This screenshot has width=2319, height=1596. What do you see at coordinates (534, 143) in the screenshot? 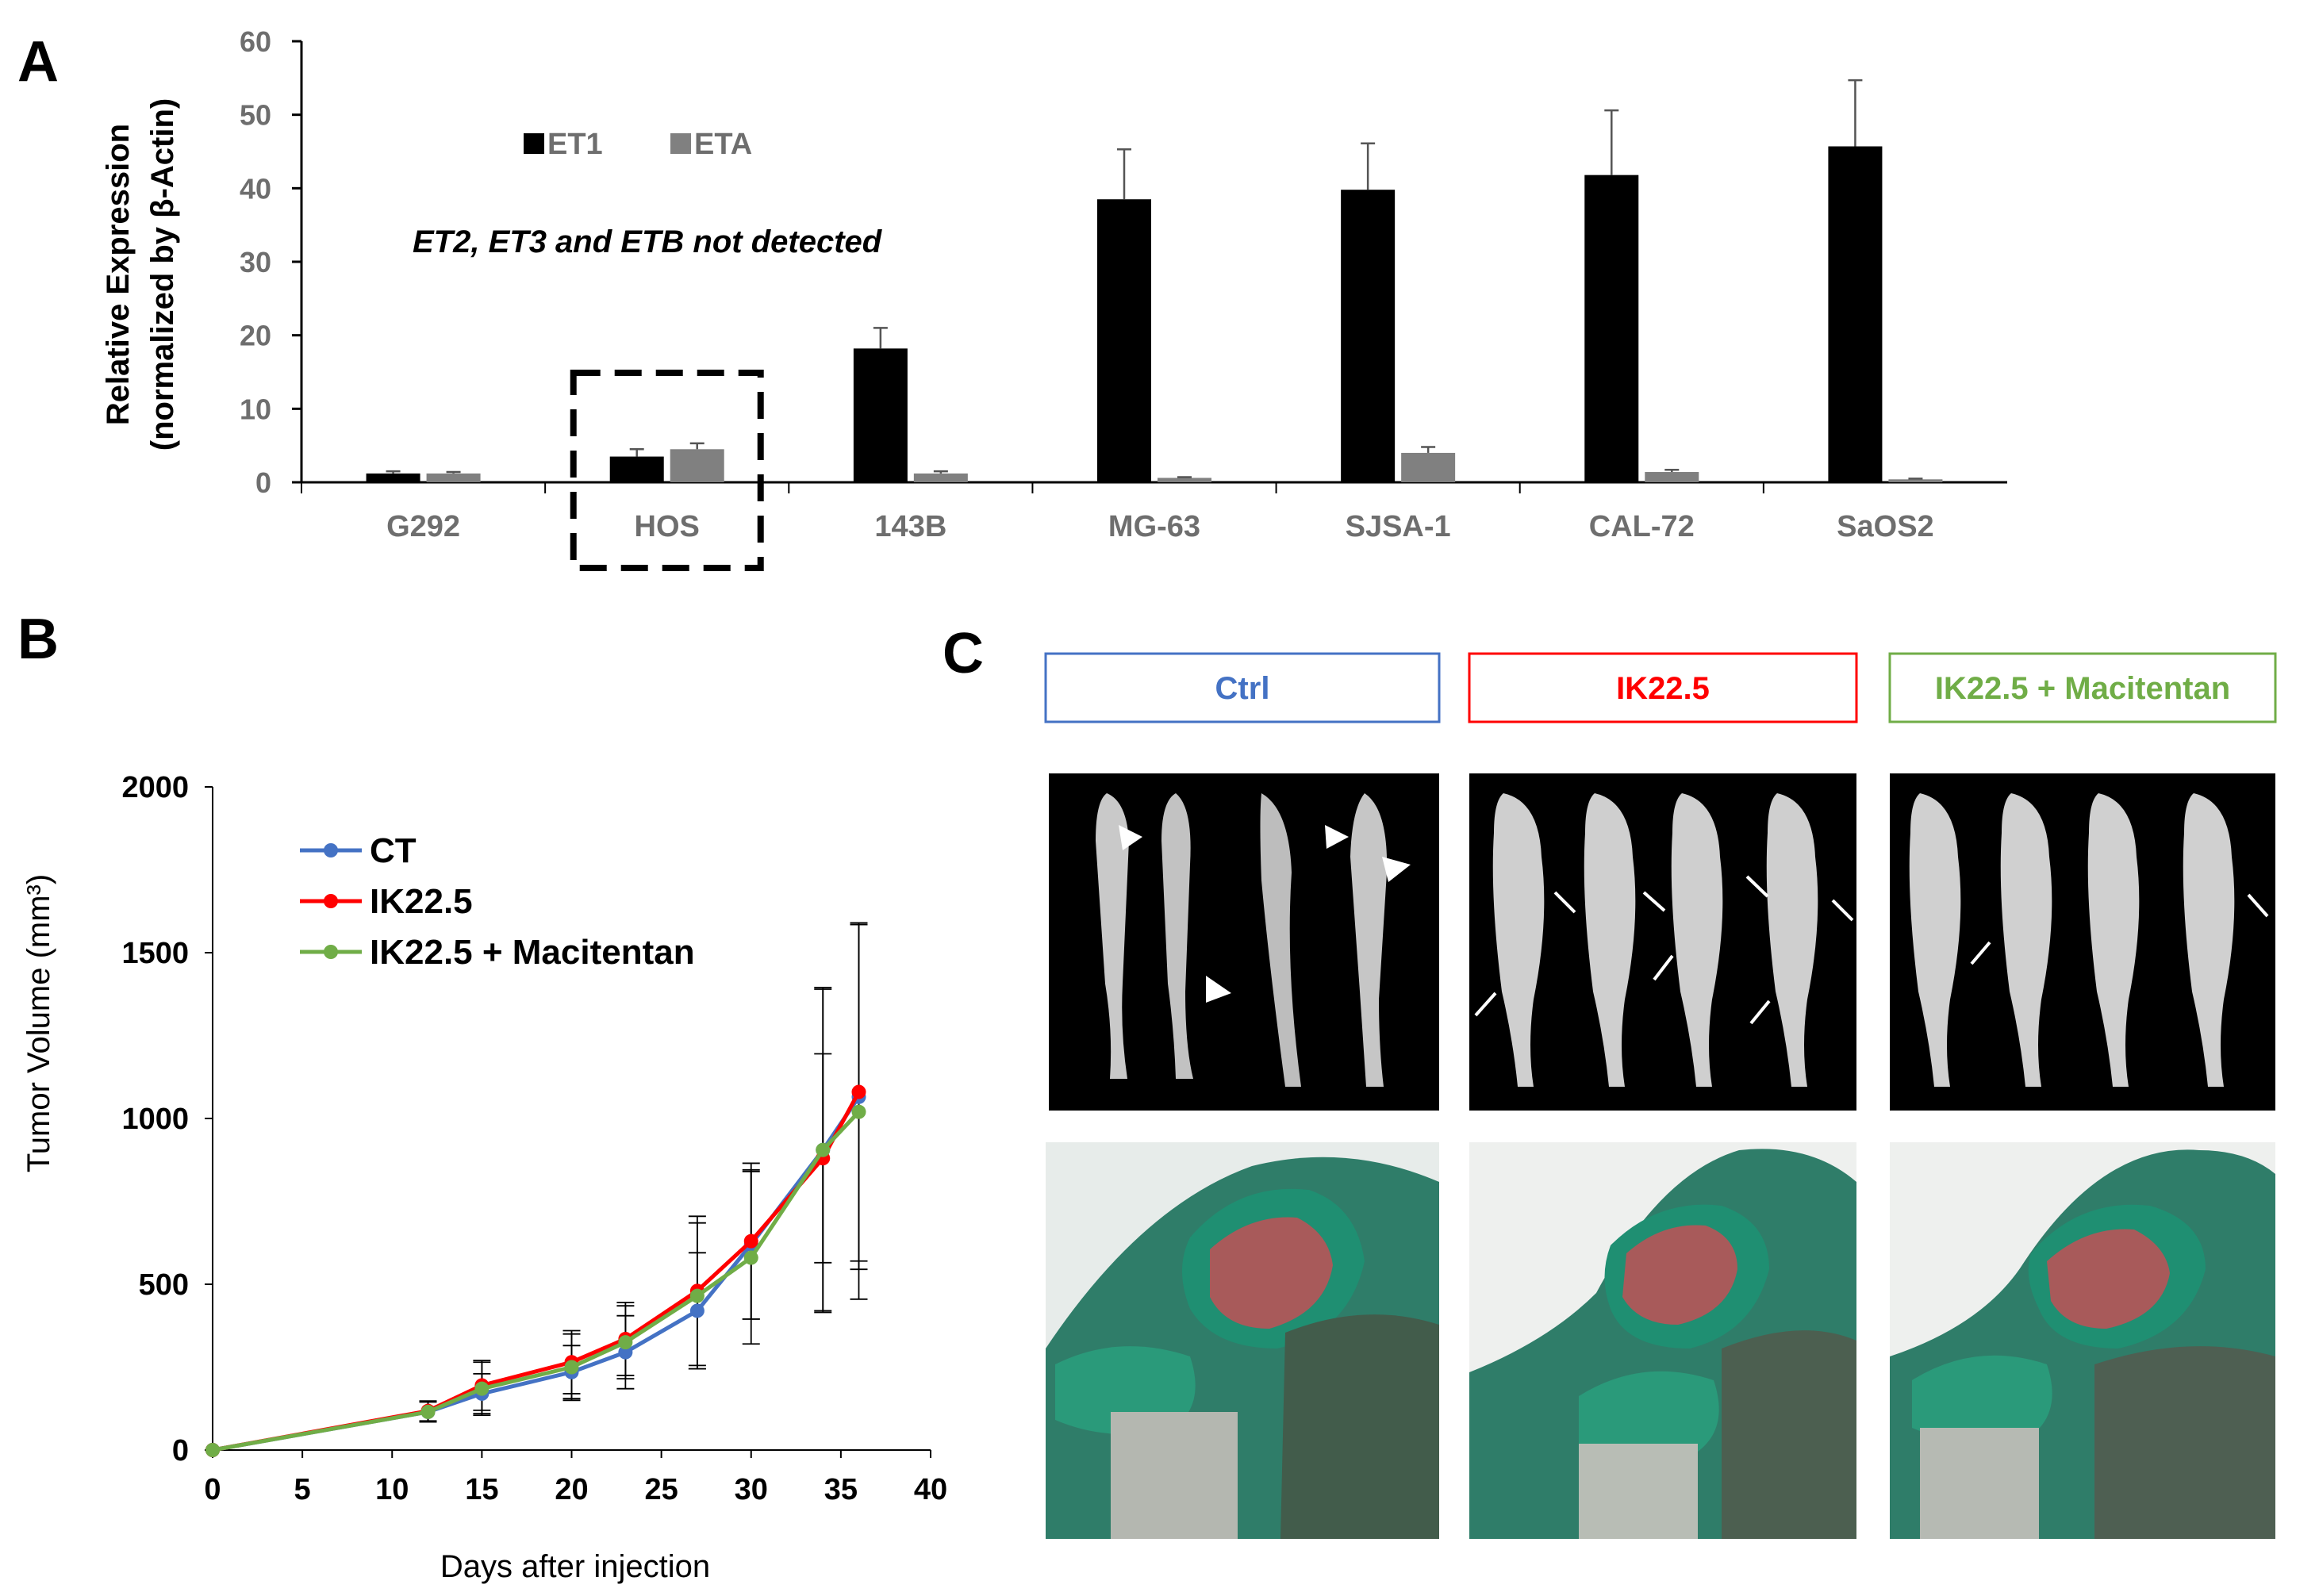
I see `legend-swatch-et1` at bounding box center [534, 143].